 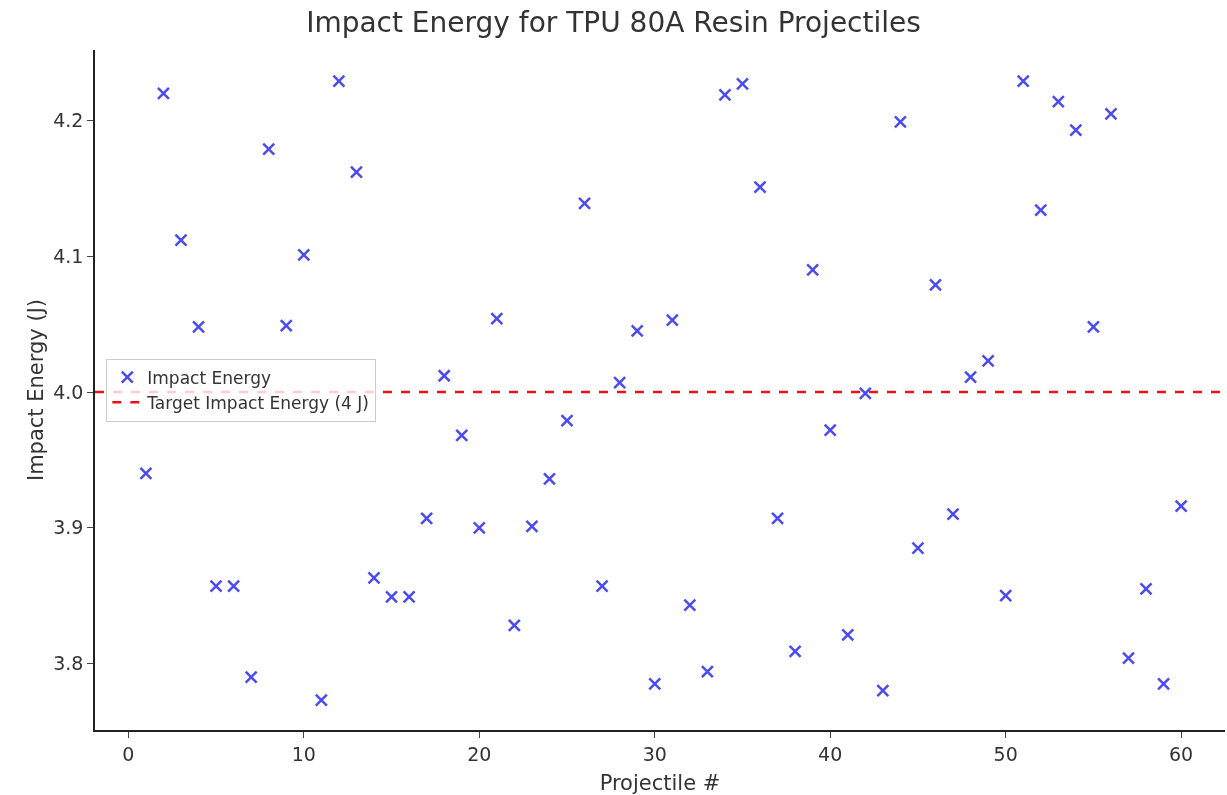 What do you see at coordinates (1005, 753) in the screenshot?
I see `x-tick-label: 50` at bounding box center [1005, 753].